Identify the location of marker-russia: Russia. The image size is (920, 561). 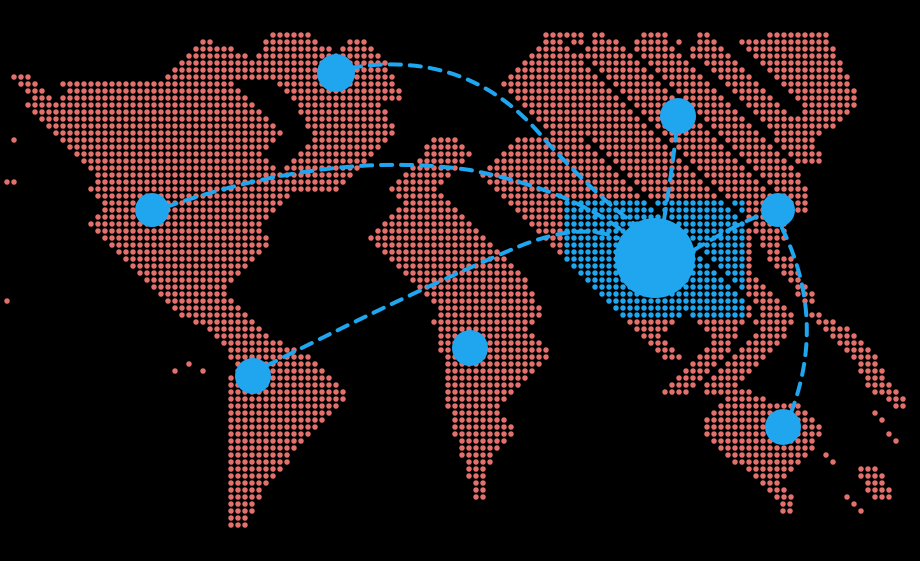
(678, 116).